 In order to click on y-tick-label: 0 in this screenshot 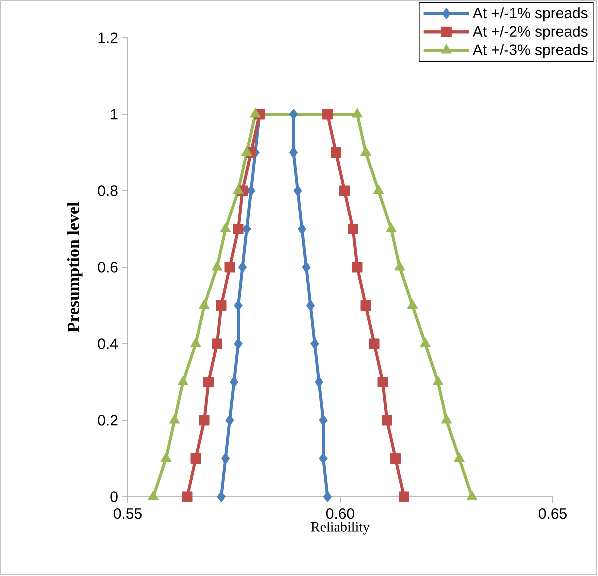, I will do `click(114, 497)`.